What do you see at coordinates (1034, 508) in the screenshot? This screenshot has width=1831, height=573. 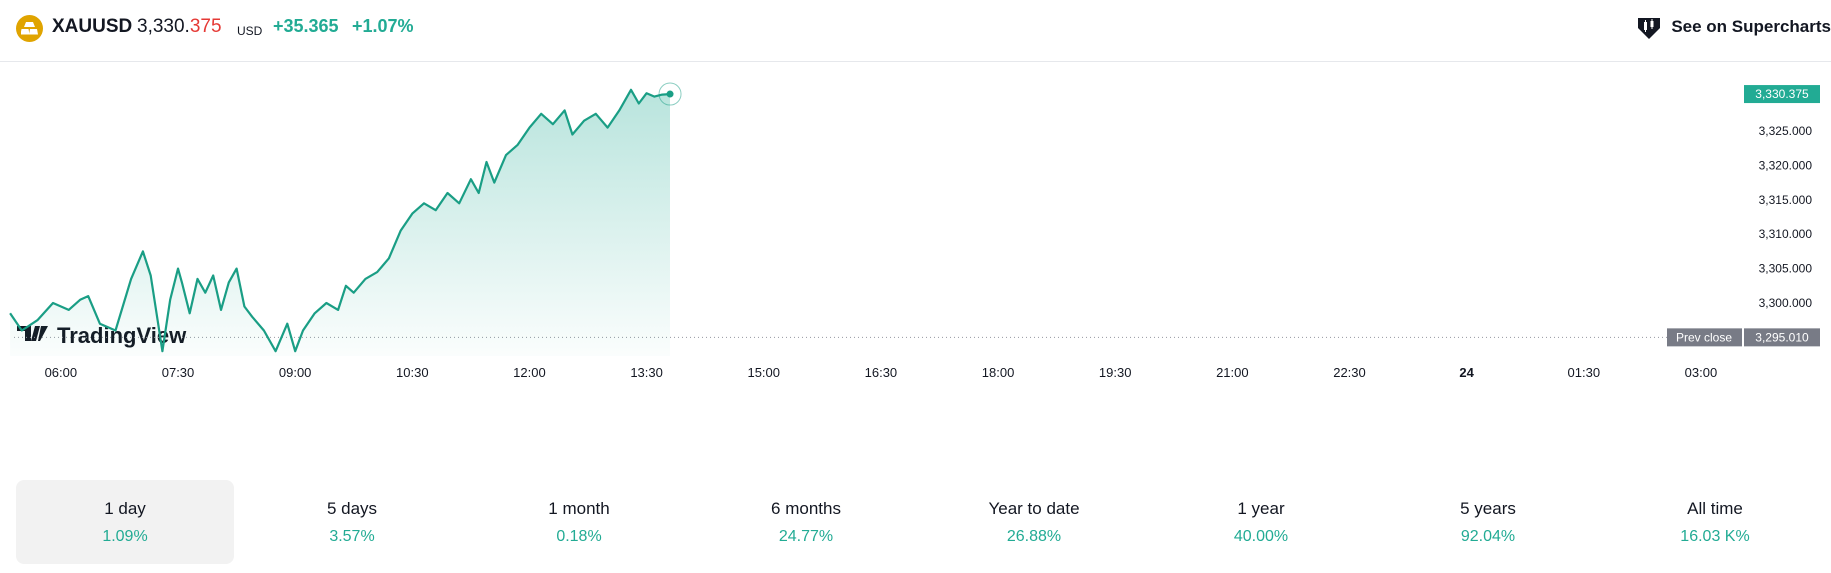 I see `period-label: Year to date` at bounding box center [1034, 508].